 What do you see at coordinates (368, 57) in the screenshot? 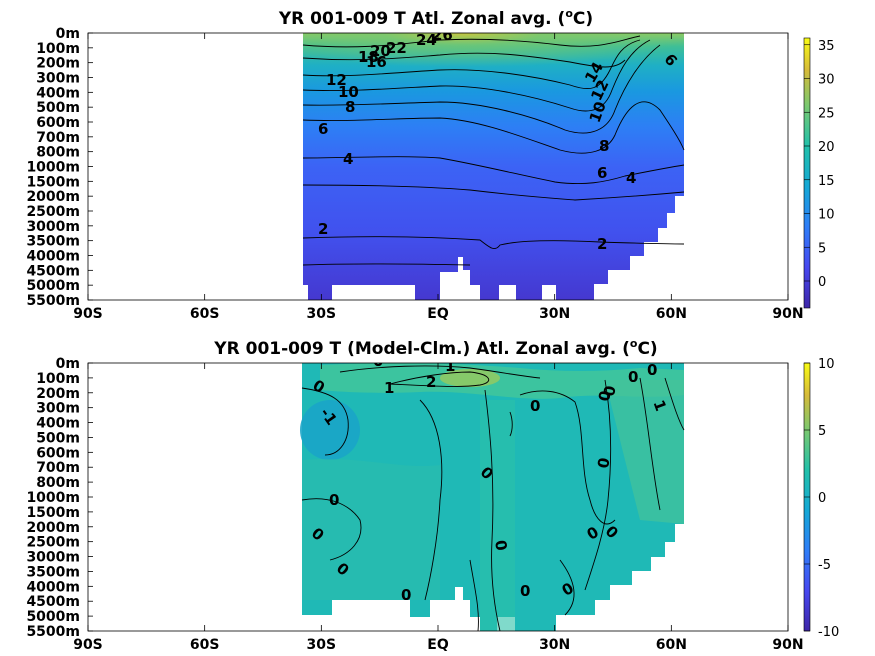
I see `contour-label: 18` at bounding box center [368, 57].